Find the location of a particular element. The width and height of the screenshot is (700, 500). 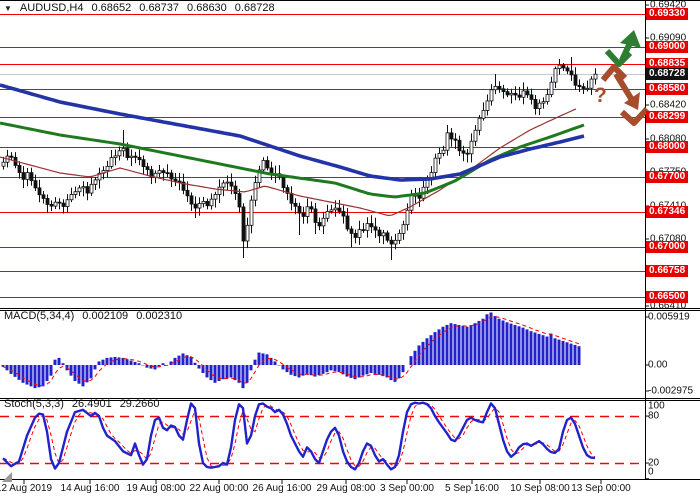

chart-shift-icon is located at coordinates (7, 477).